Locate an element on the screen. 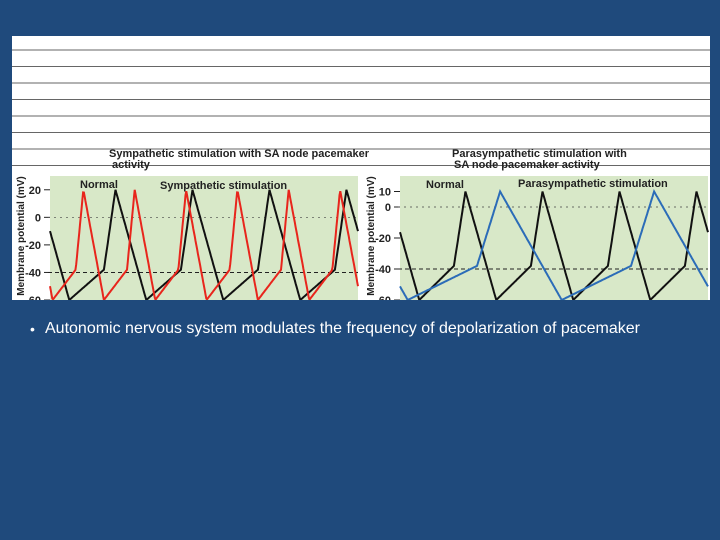 This screenshot has width=720, height=540. label-parasympathetic: Parasympathetic stimulation is located at coordinates (593, 184).